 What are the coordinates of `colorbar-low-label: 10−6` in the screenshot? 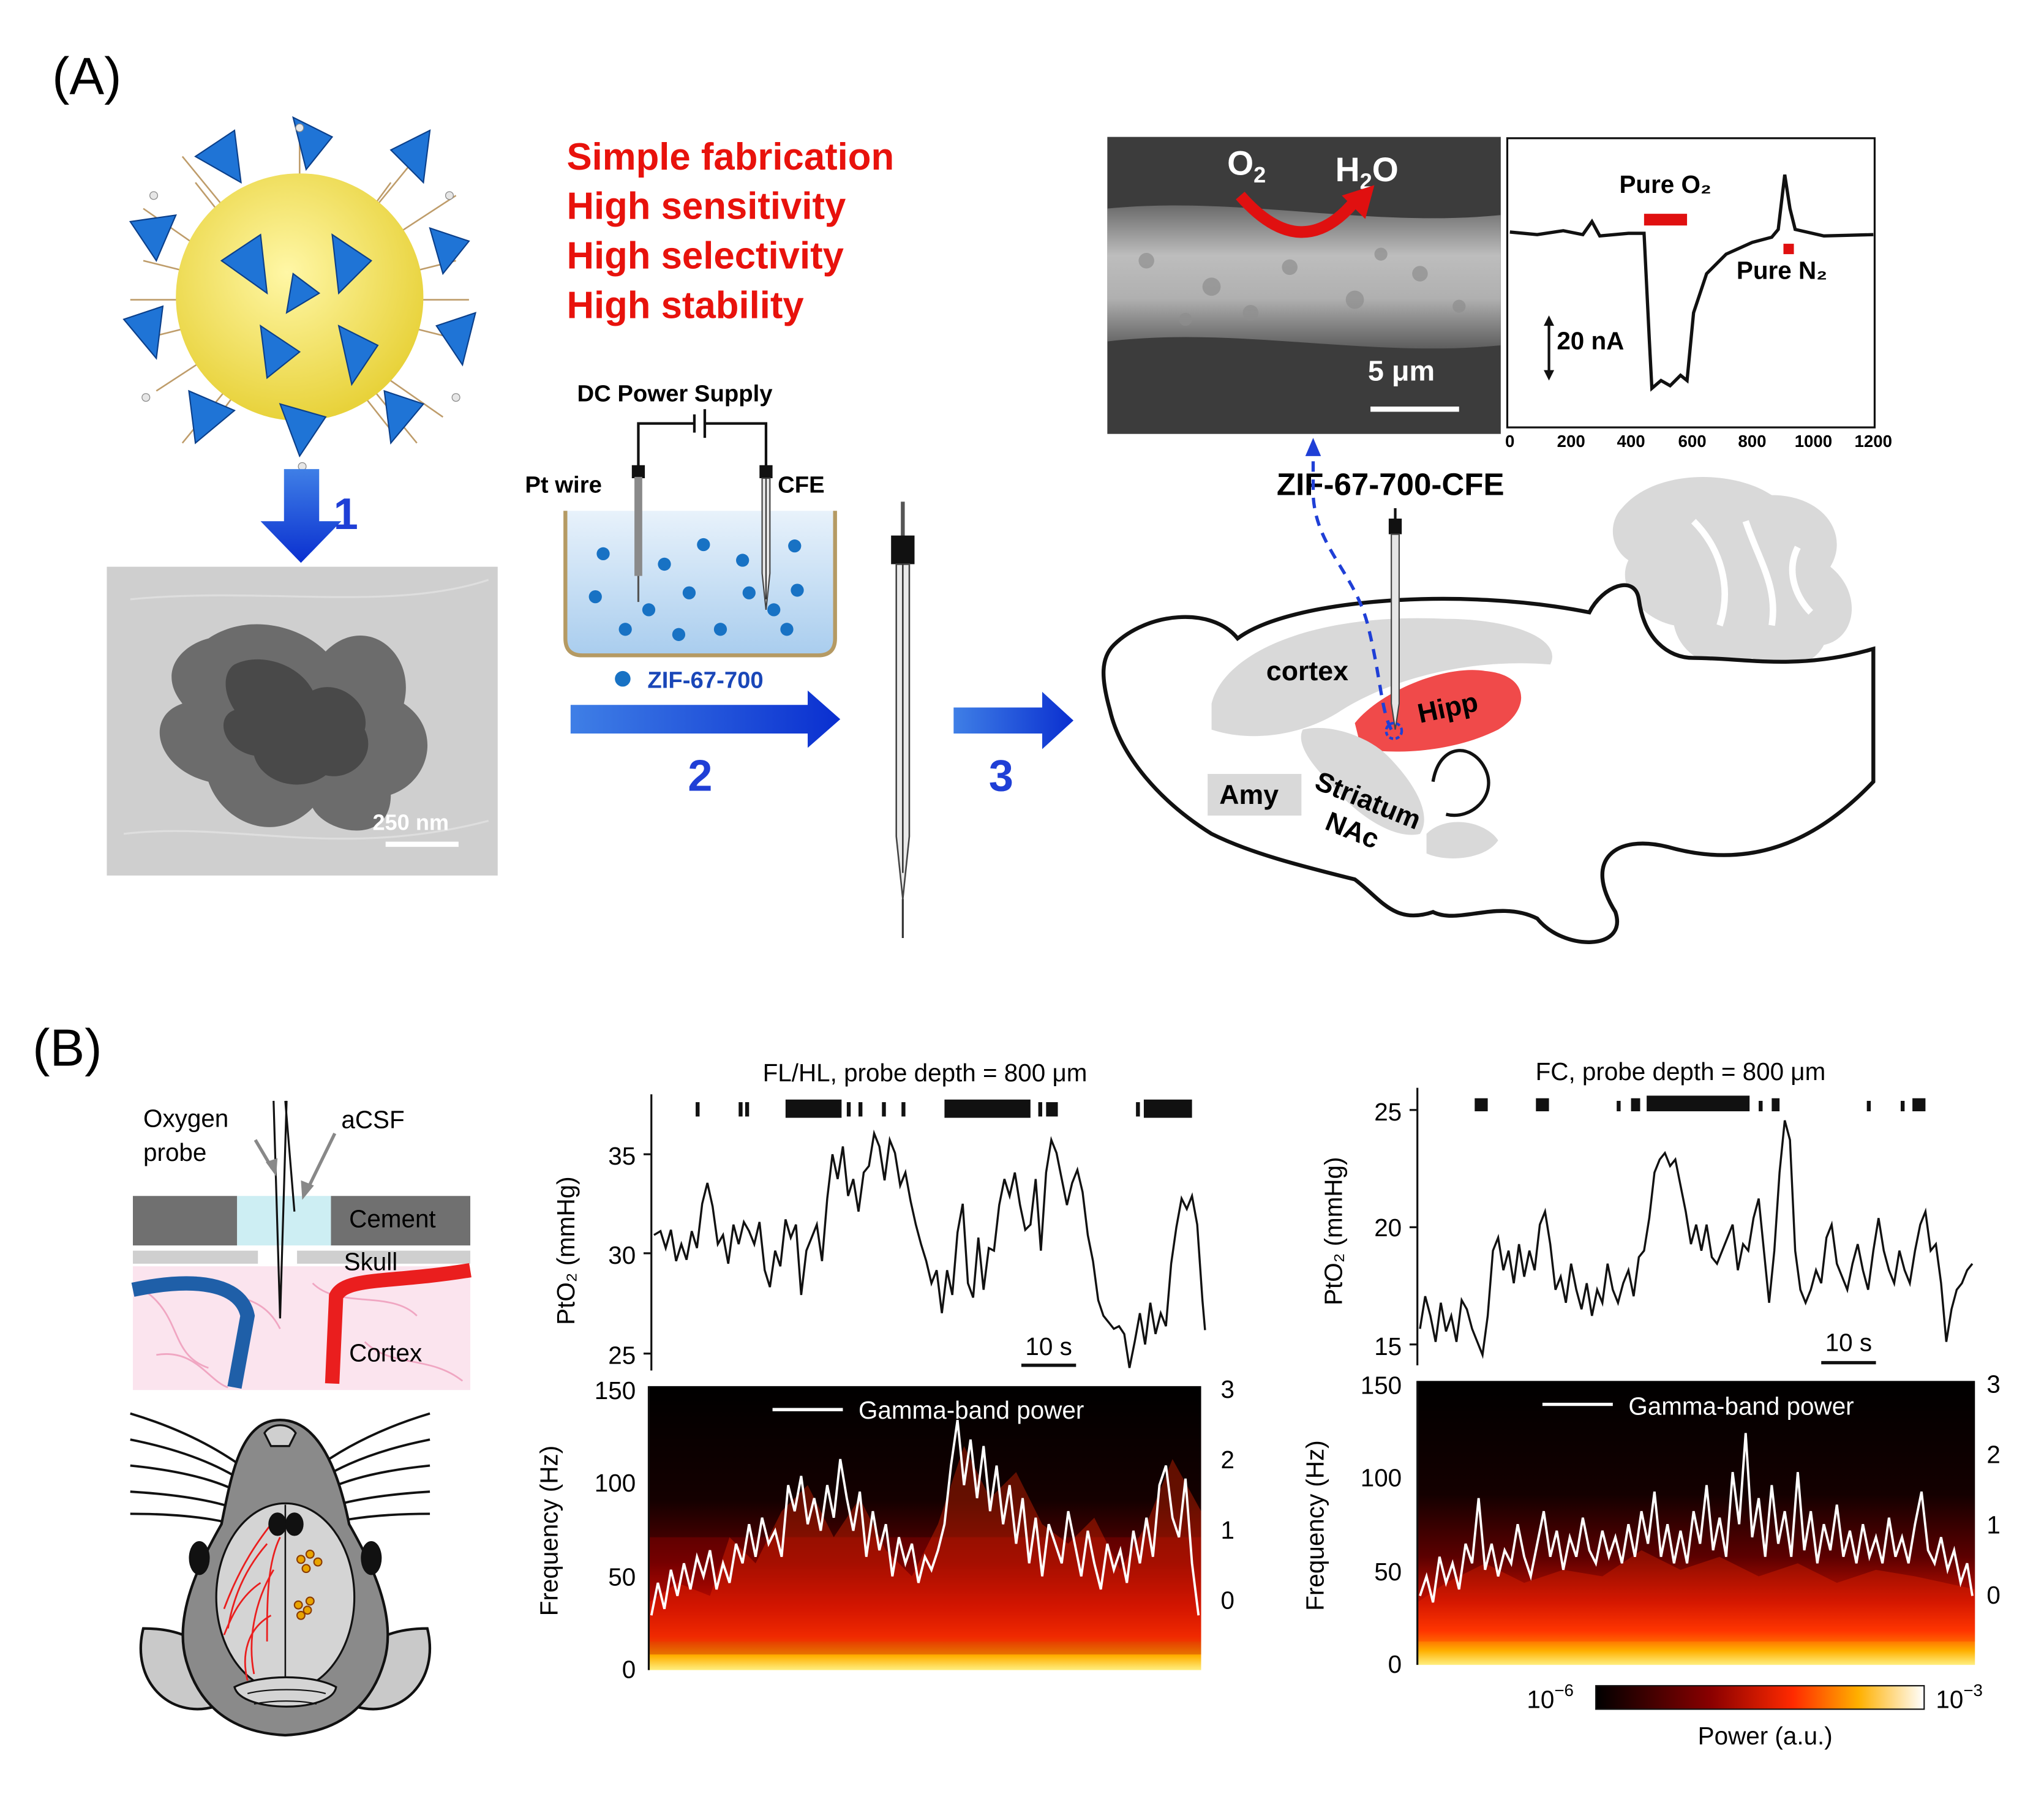 It's located at (1550, 1697).